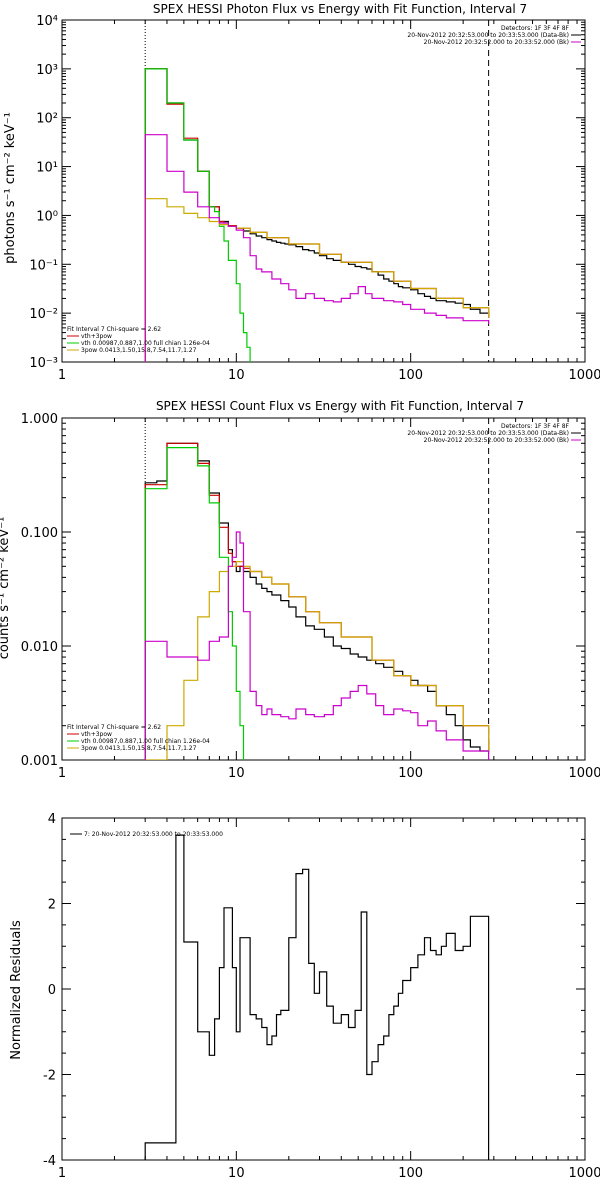 The width and height of the screenshot is (600, 1200). I want to click on y-tick-label: 0.100, so click(39, 533).